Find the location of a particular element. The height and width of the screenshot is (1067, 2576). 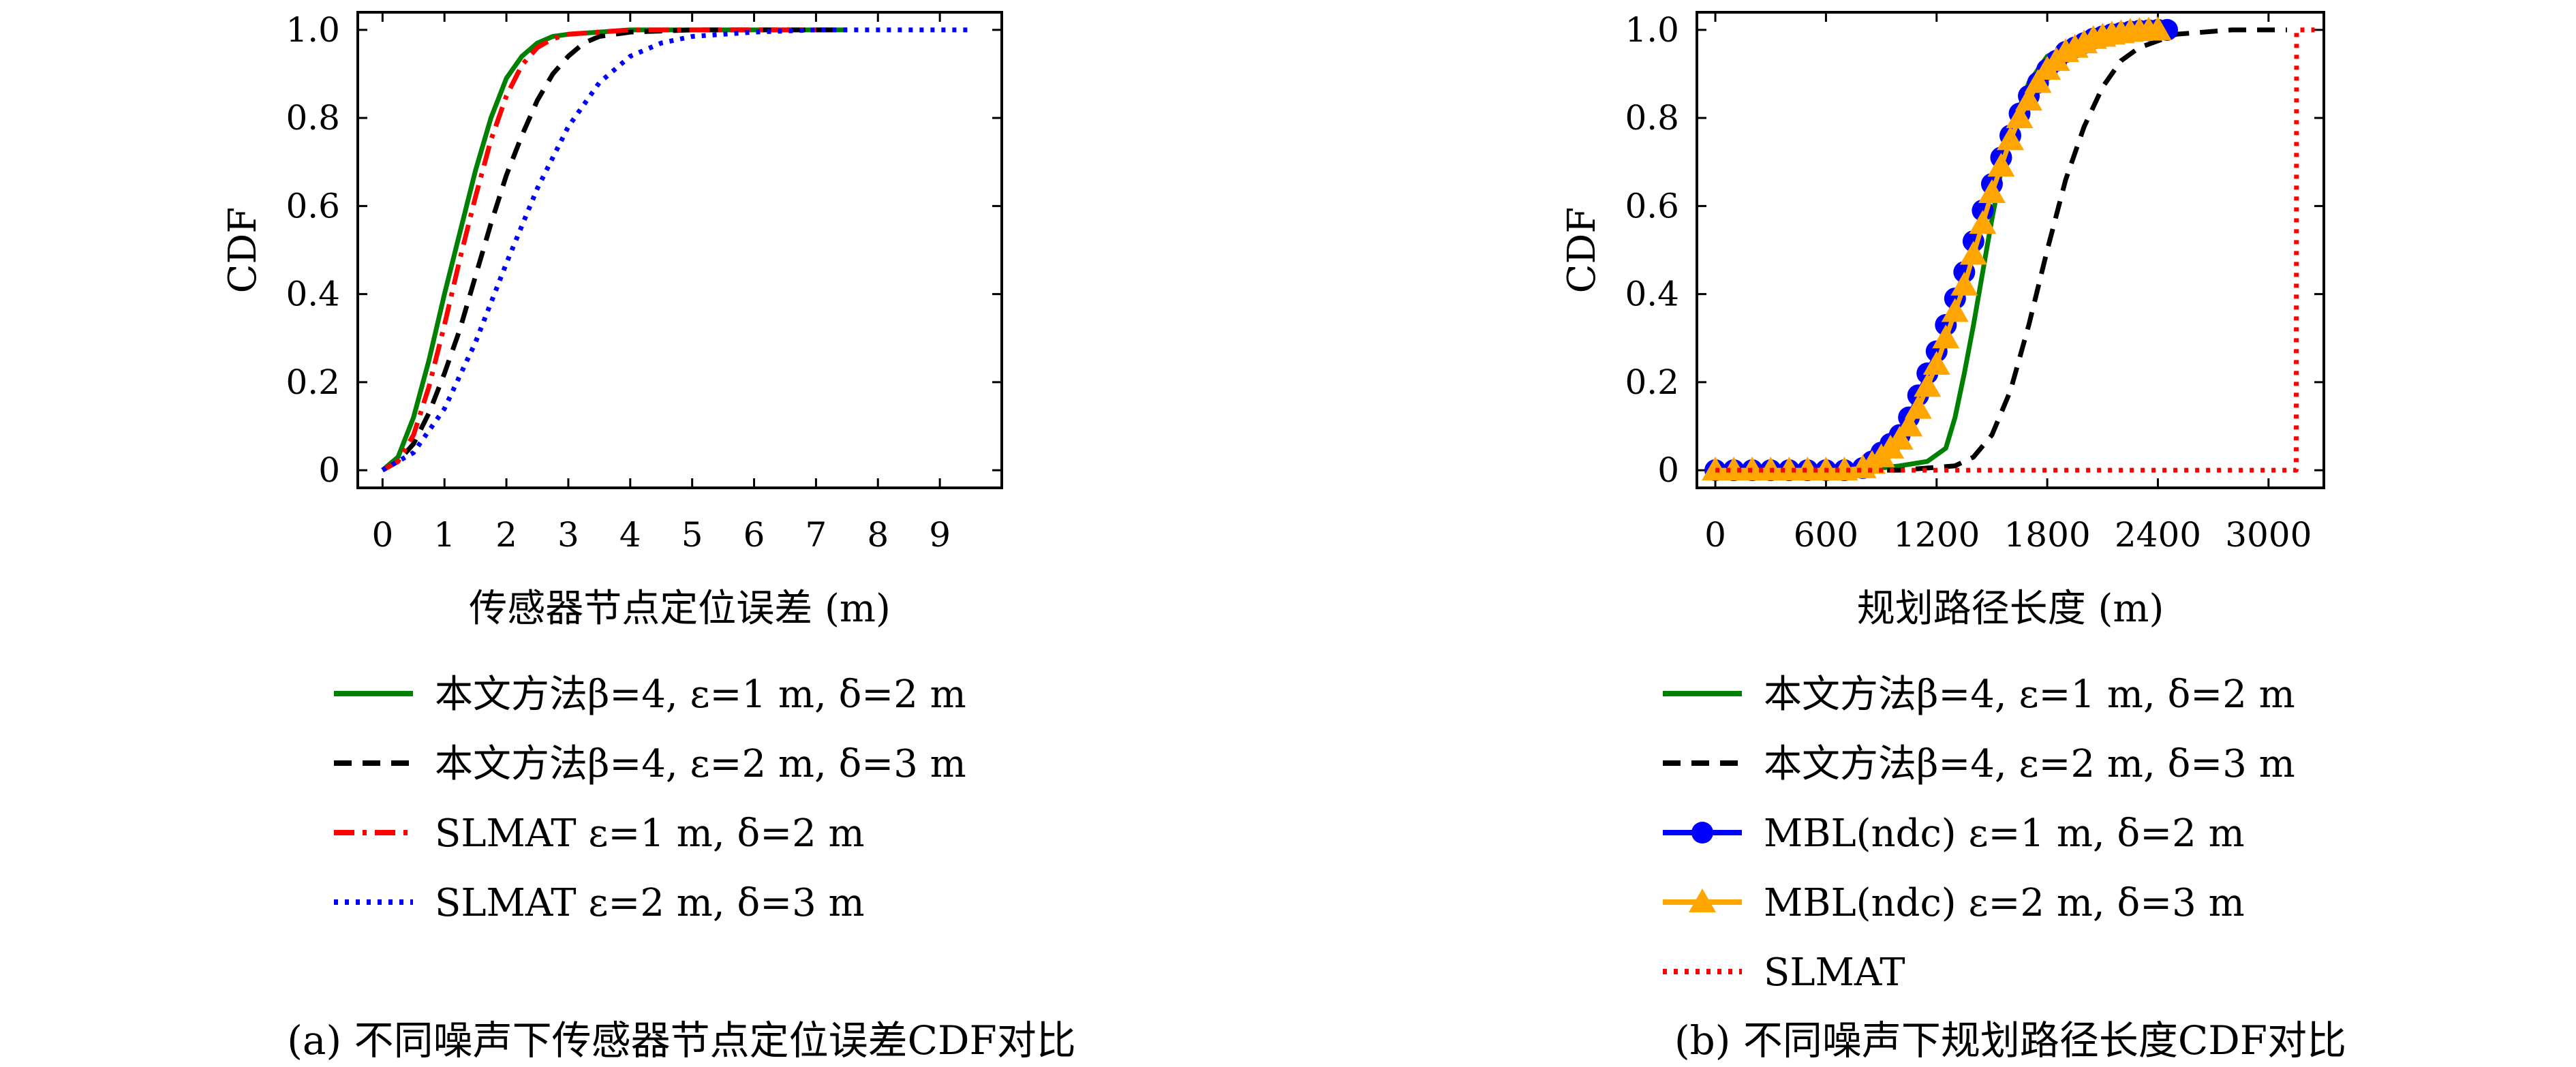

legend-label: SLMAT is located at coordinates (1834, 973).